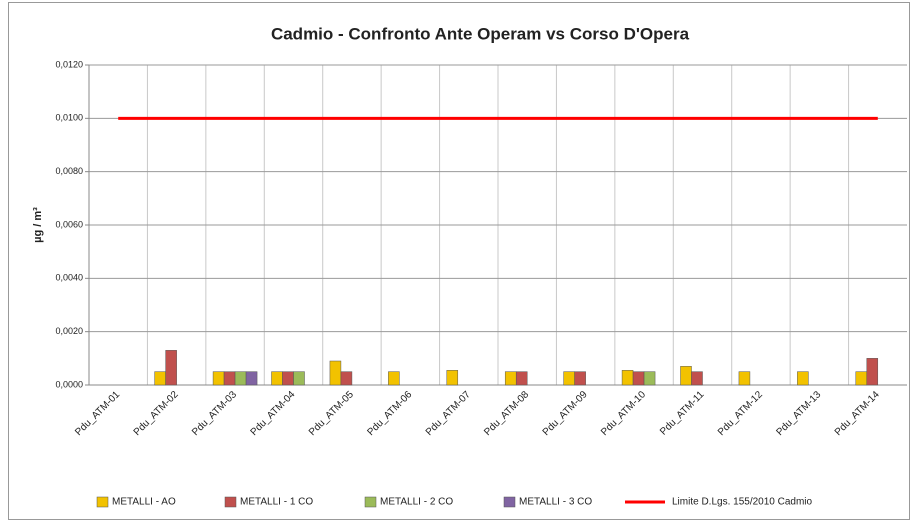 This screenshot has width=911, height=522. I want to click on y-tick-label: 0,0040, so click(69, 278).